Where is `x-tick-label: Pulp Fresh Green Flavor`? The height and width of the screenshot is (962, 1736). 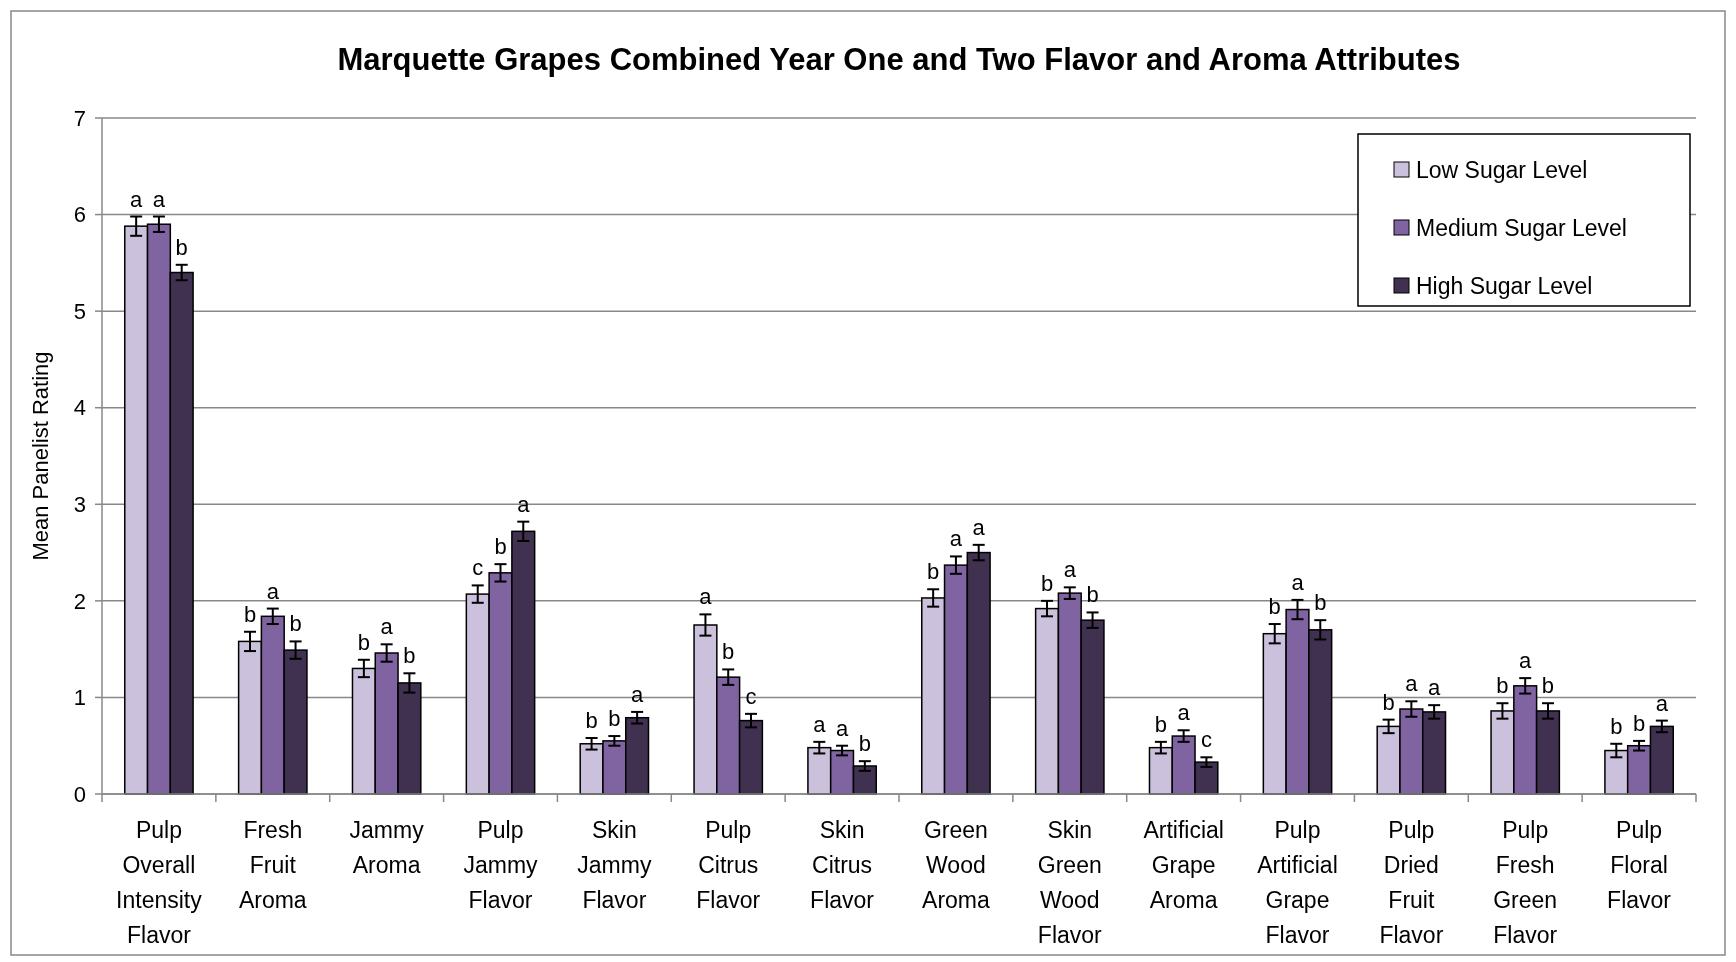 x-tick-label: Pulp Fresh Green Flavor is located at coordinates (1525, 882).